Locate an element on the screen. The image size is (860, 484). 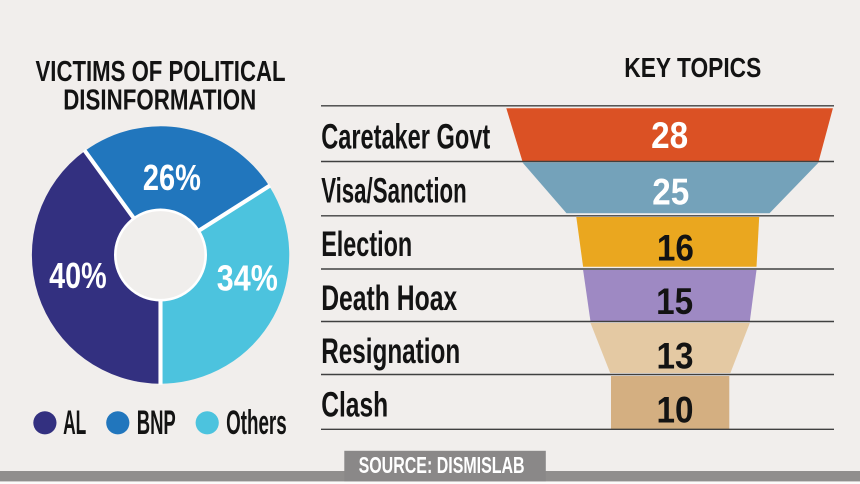
svg-text: BNP is located at coordinates (156, 423).